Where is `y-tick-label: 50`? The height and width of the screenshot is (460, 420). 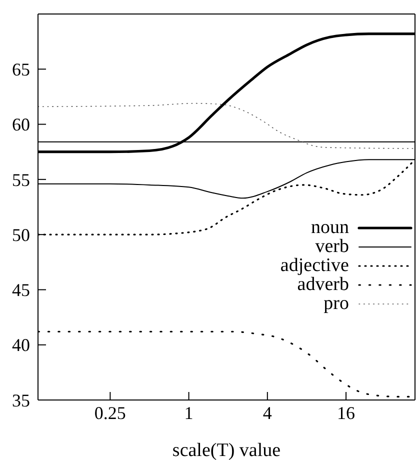
y-tick-label: 50 is located at coordinates (21, 234).